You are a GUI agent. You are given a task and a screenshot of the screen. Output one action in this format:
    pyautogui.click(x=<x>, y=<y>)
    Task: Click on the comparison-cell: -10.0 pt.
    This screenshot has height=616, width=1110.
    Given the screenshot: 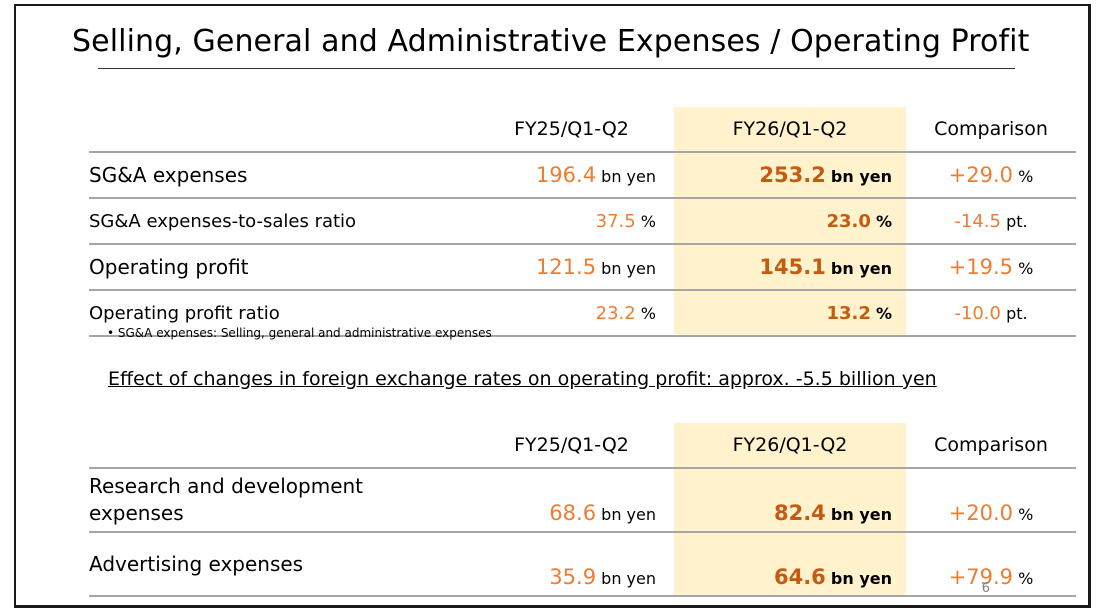 What is the action you would take?
    pyautogui.click(x=991, y=313)
    